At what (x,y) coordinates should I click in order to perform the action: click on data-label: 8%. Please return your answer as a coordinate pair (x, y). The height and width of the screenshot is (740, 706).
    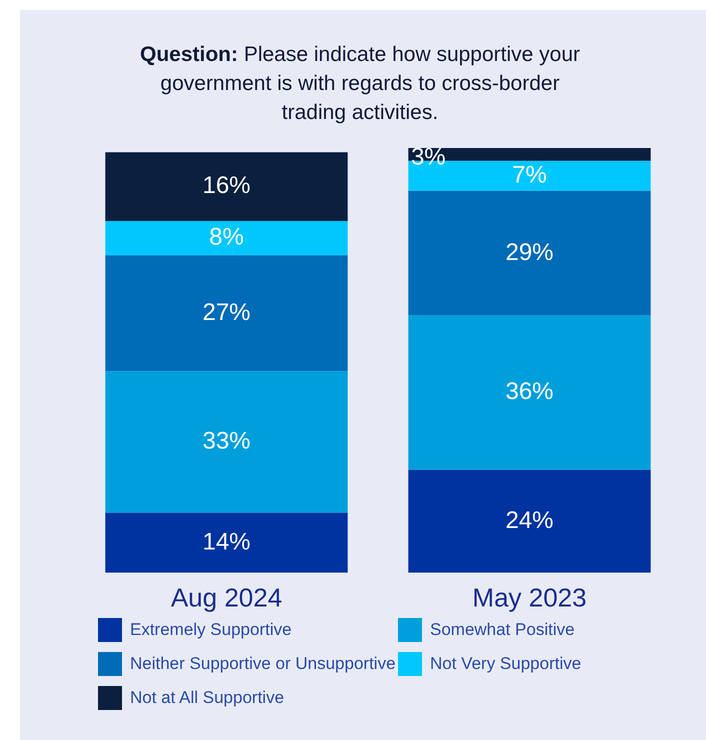
    Looking at the image, I should click on (226, 237).